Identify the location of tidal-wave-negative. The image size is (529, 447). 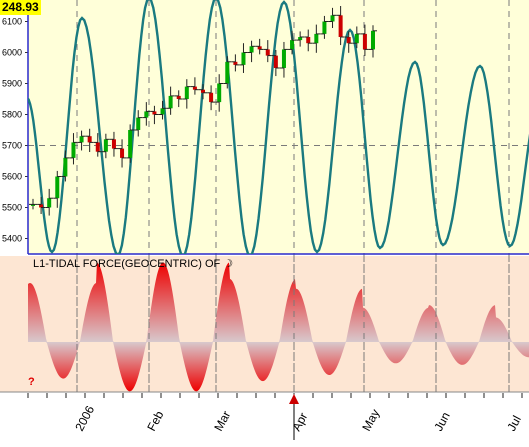
(278, 367).